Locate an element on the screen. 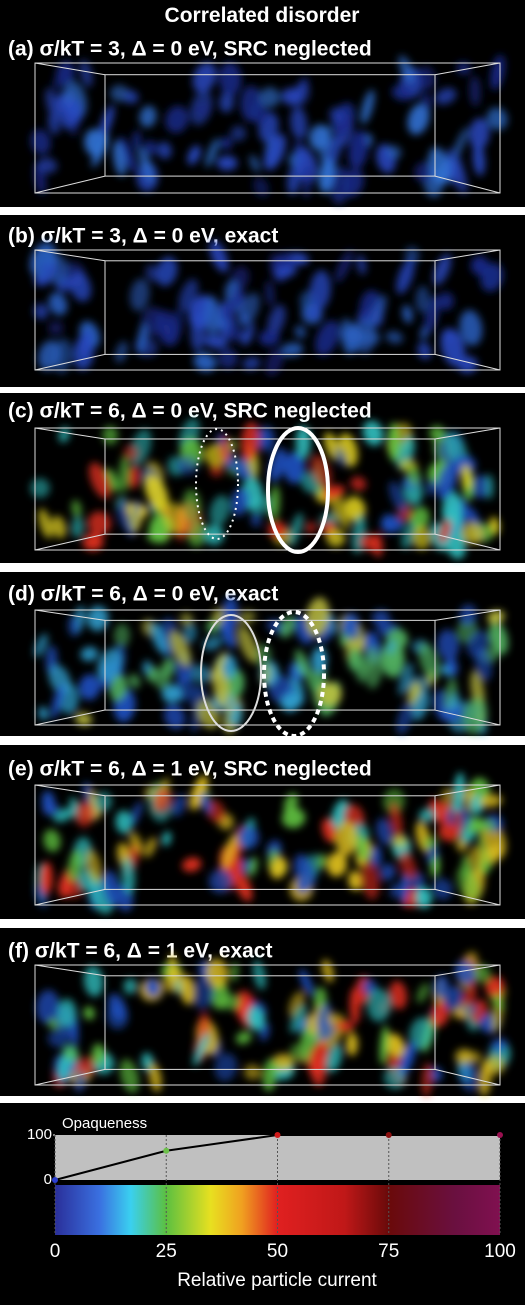  x-axis-label: Relative particle current is located at coordinates (277, 1280).